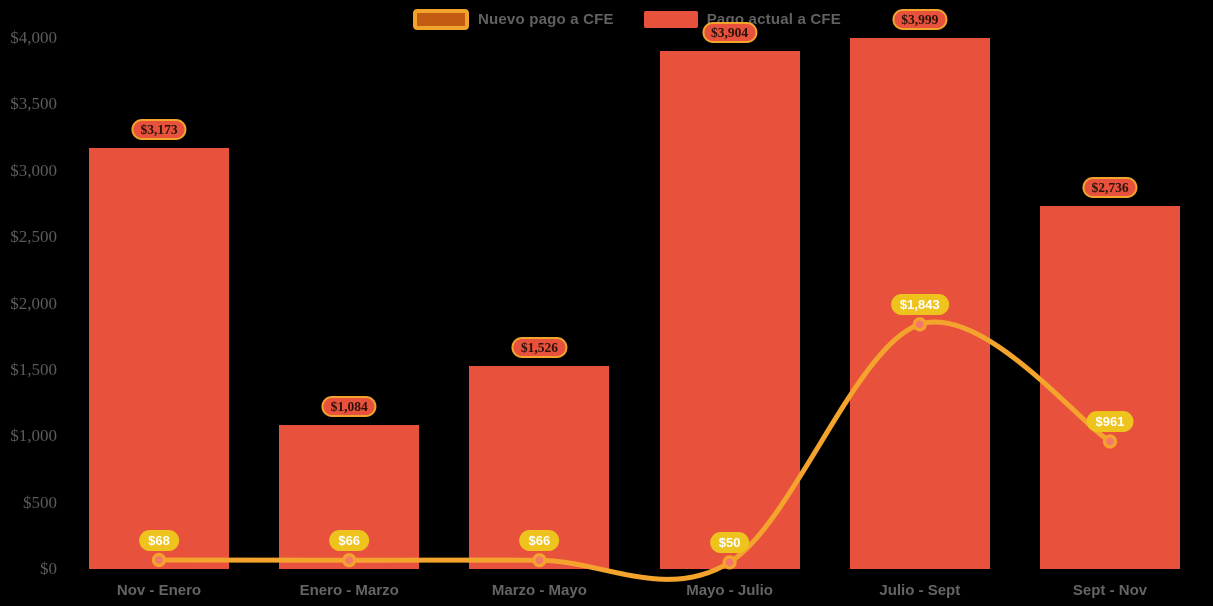 The width and height of the screenshot is (1213, 606). What do you see at coordinates (33, 37) in the screenshot?
I see `y-axis-tick-label: $4,000` at bounding box center [33, 37].